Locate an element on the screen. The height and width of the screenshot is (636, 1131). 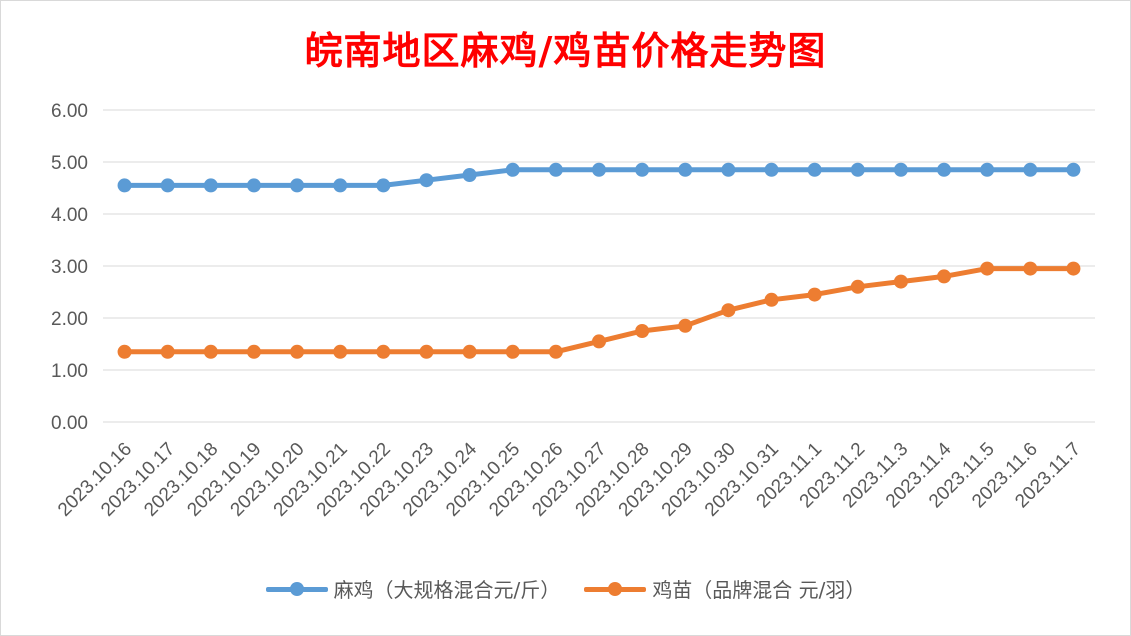
y-tick-label: 5.00 is located at coordinates (69, 163).